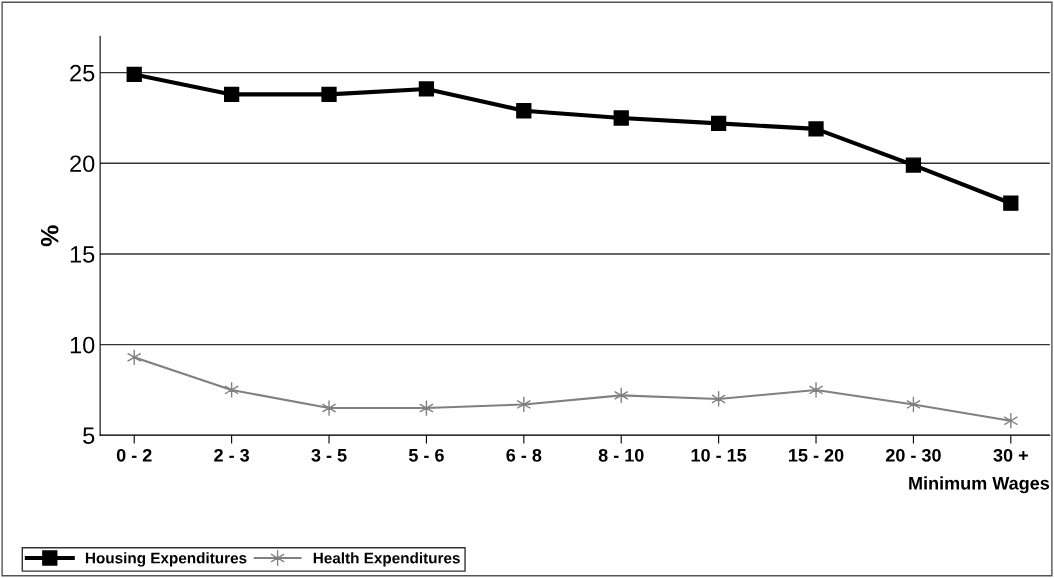 This screenshot has width=1054, height=578. I want to click on y-tick-label: 5, so click(89, 436).